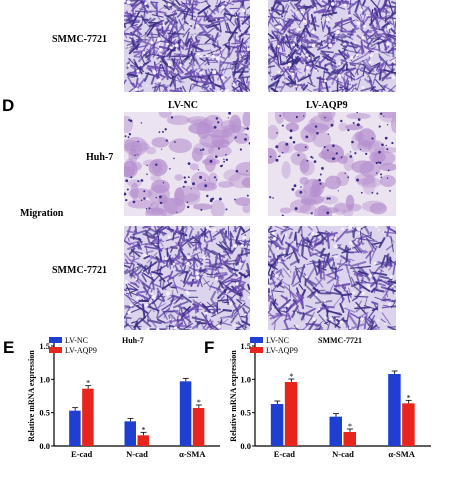 Image resolution: width=474 pixels, height=479 pixels. What do you see at coordinates (187, 278) in the screenshot?
I see `micrograph-smmc-lv-nc` at bounding box center [187, 278].